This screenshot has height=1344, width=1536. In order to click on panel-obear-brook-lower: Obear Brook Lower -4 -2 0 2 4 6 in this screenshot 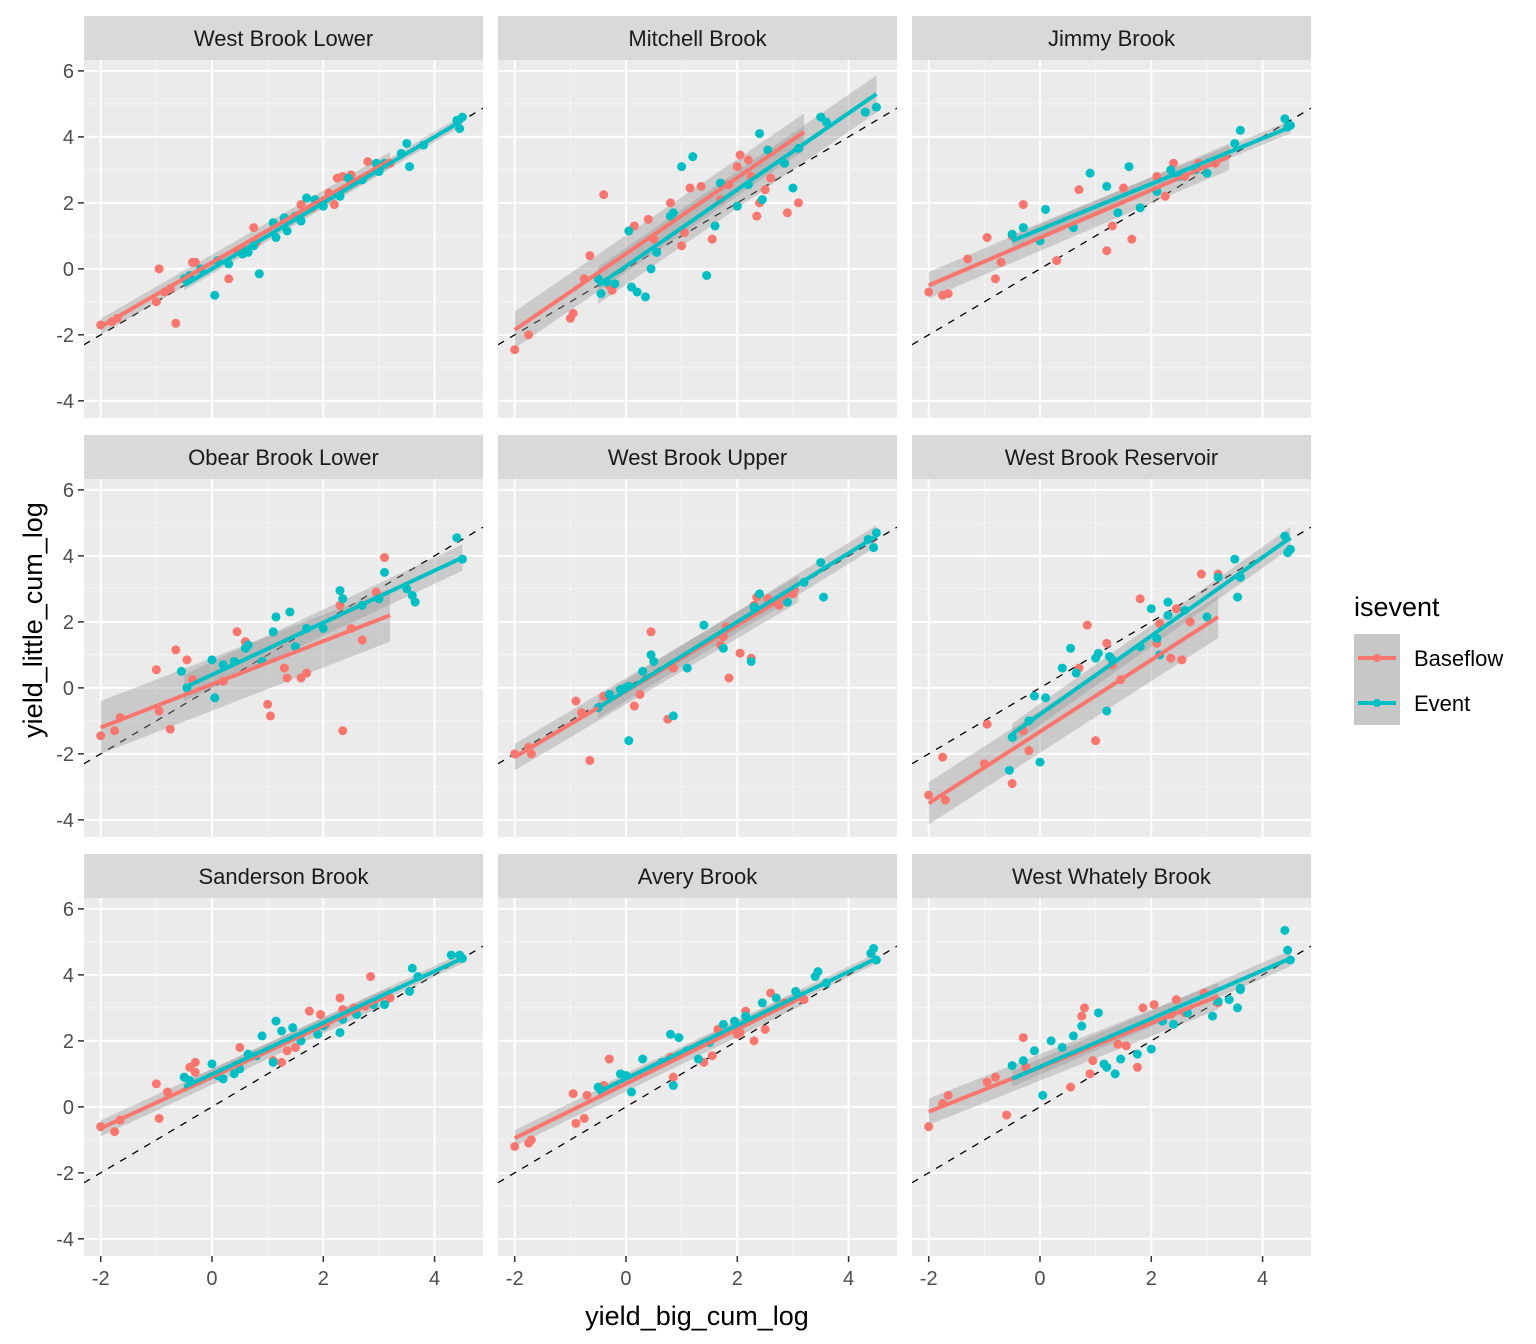, I will do `click(269, 636)`.